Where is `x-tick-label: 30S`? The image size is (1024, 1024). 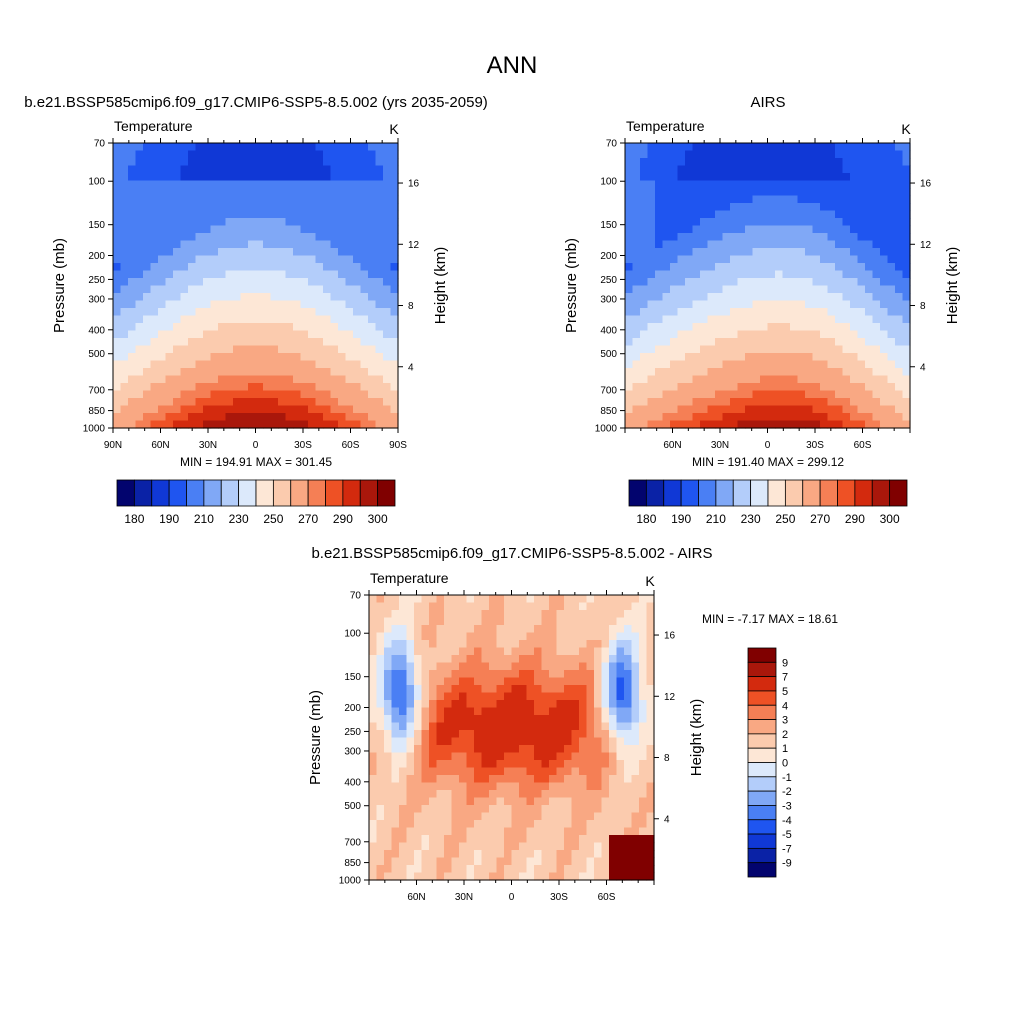
x-tick-label: 30S is located at coordinates (559, 897).